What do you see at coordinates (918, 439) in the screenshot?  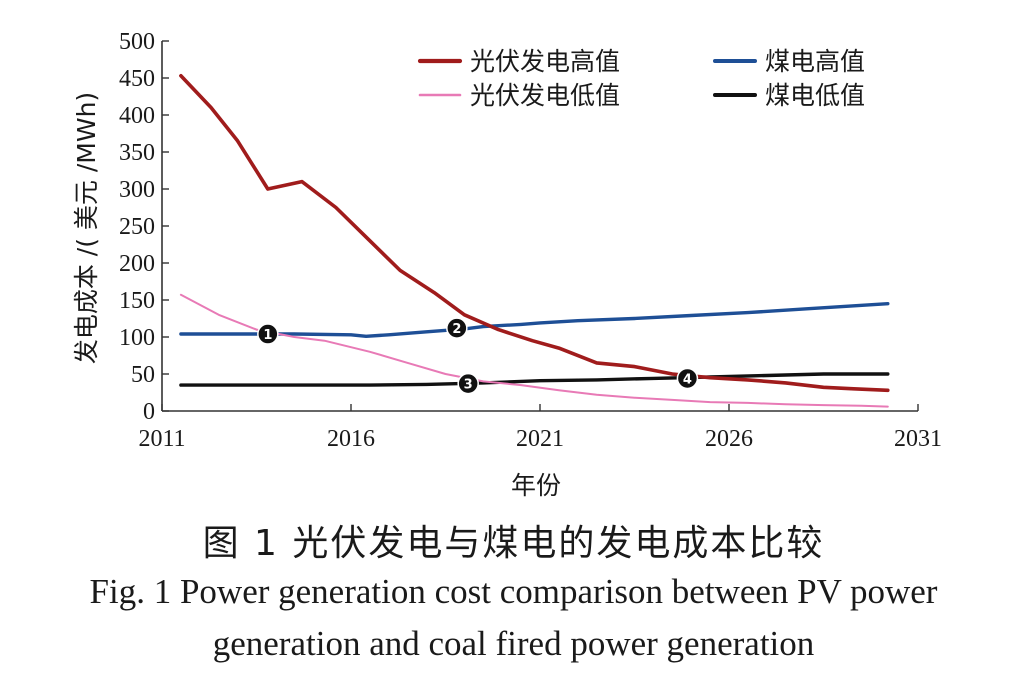 I see `x-tick-label: 2031` at bounding box center [918, 439].